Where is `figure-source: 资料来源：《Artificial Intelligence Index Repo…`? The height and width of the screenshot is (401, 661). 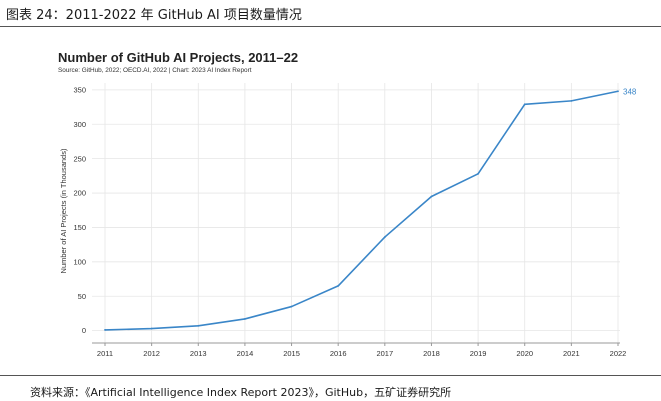
figure-source: 资料来源：《Artificial Intelligence Index Repo… is located at coordinates (241, 392).